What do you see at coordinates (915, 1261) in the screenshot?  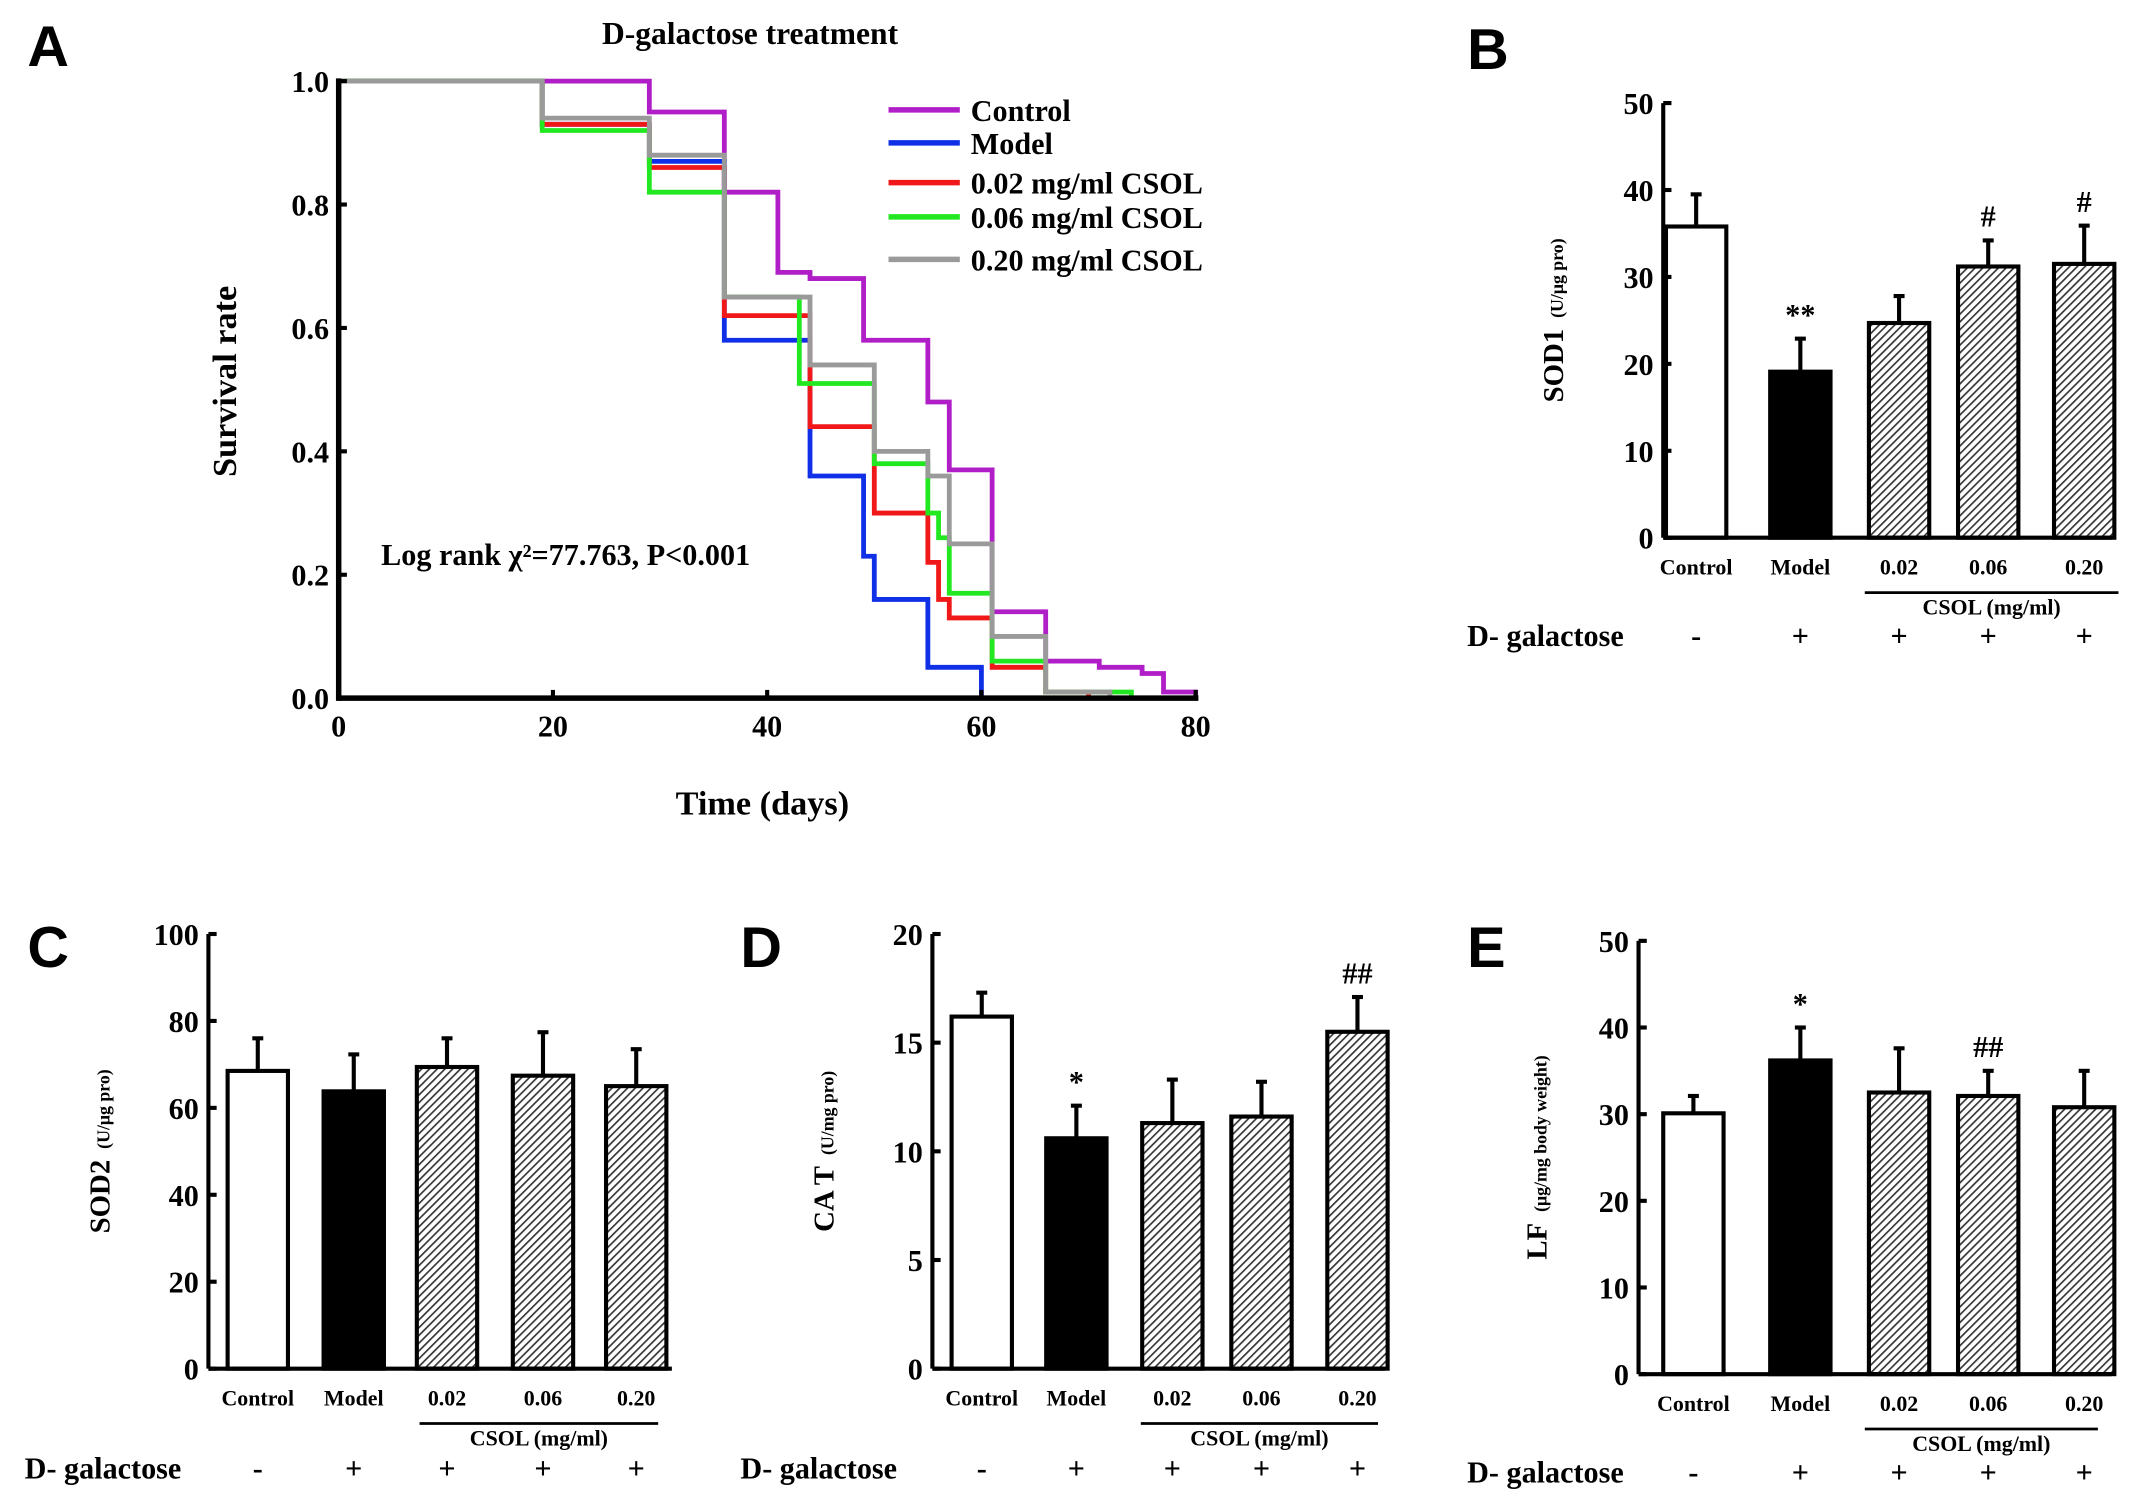 I see `y-tick-label: 5` at bounding box center [915, 1261].